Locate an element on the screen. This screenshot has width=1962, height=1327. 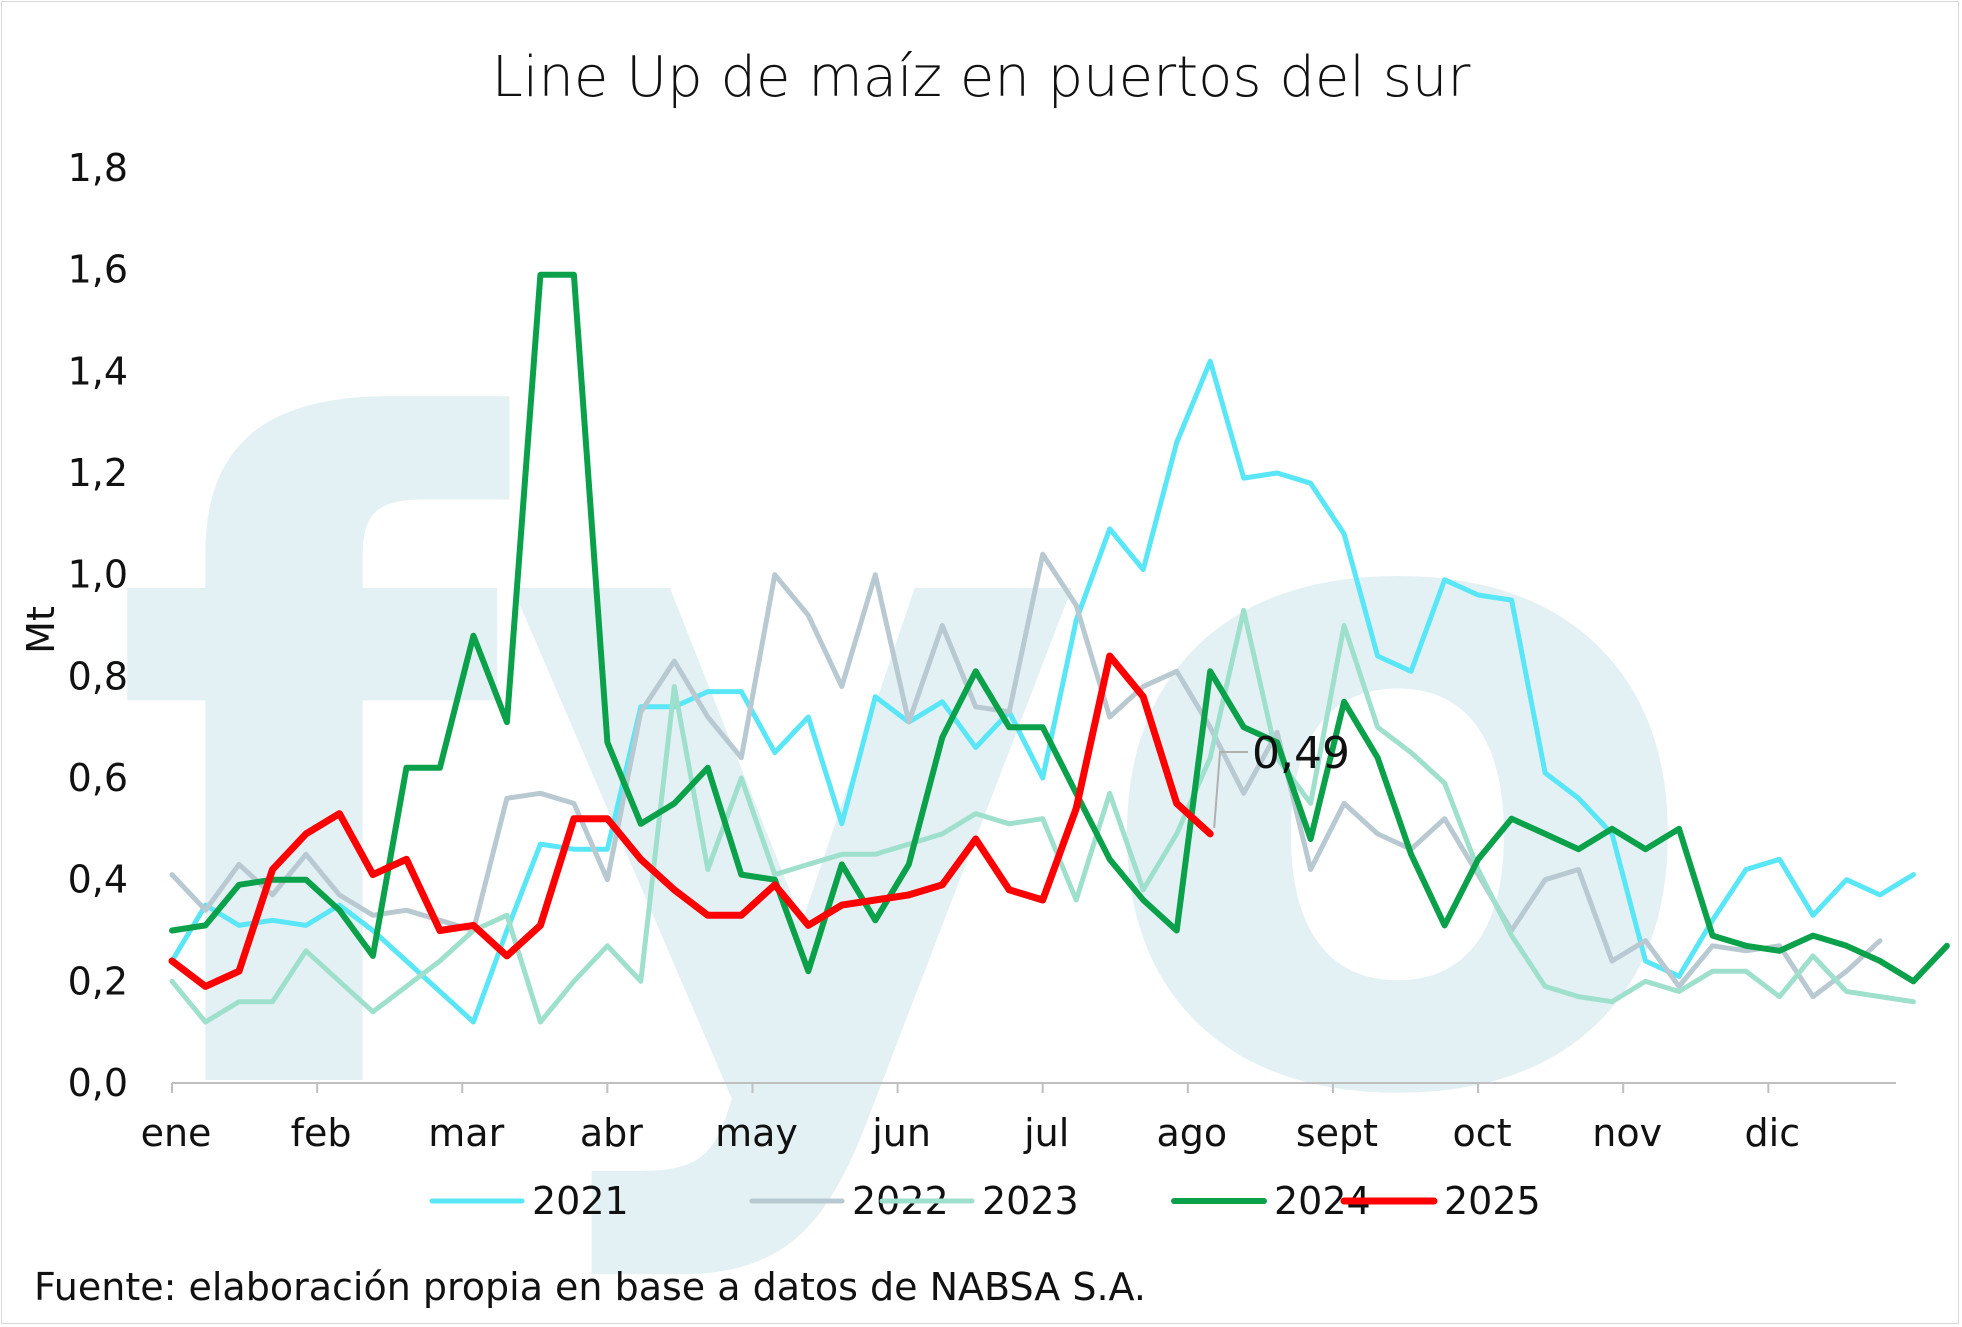
x-tick-label: ene is located at coordinates (176, 1133).